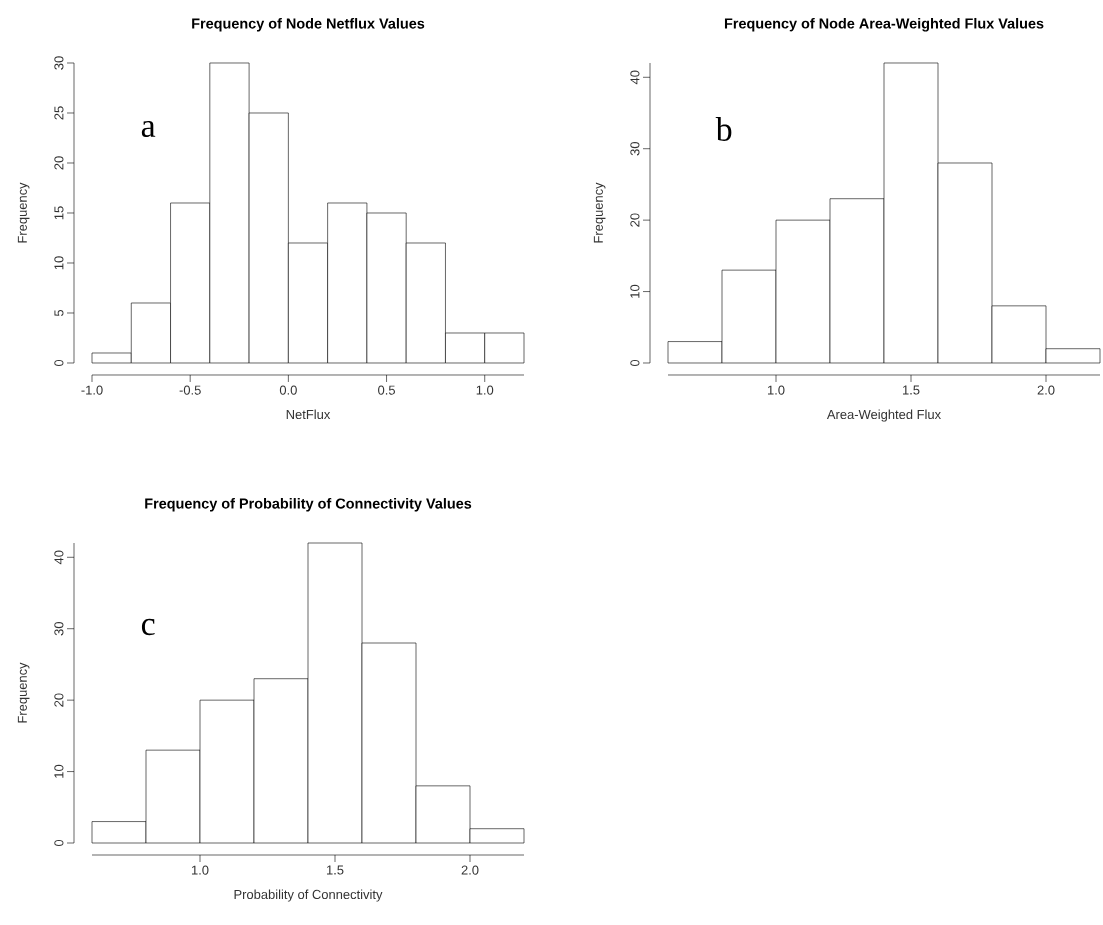 The image size is (1103, 925). Describe the element at coordinates (288, 390) in the screenshot. I see `x-tick-label: 0.0` at that location.